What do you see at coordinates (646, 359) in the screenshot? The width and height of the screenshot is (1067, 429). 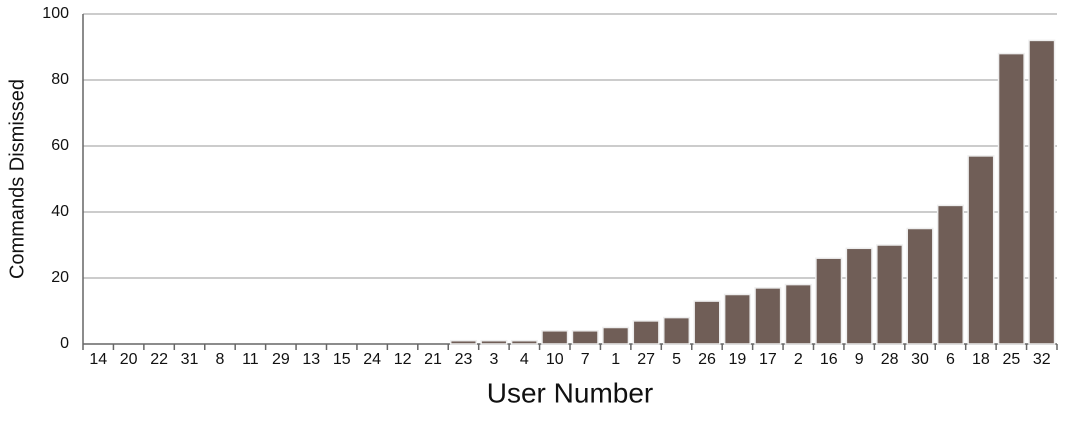 I see `x-tick-label: 27` at bounding box center [646, 359].